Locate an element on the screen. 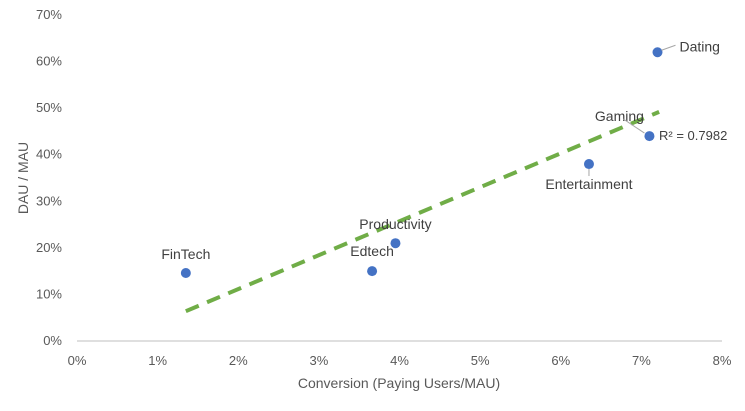  x-axis-title: Conversion (Paying Users/MAU) is located at coordinates (399, 383).